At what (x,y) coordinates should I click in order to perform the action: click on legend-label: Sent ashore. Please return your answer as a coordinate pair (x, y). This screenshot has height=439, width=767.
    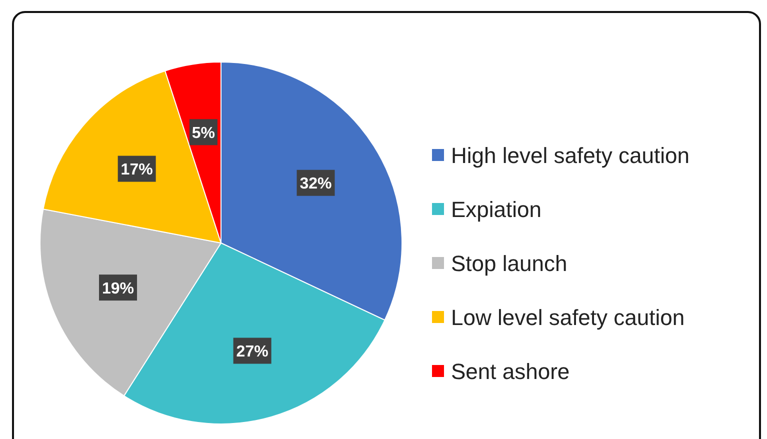
    Looking at the image, I should click on (510, 371).